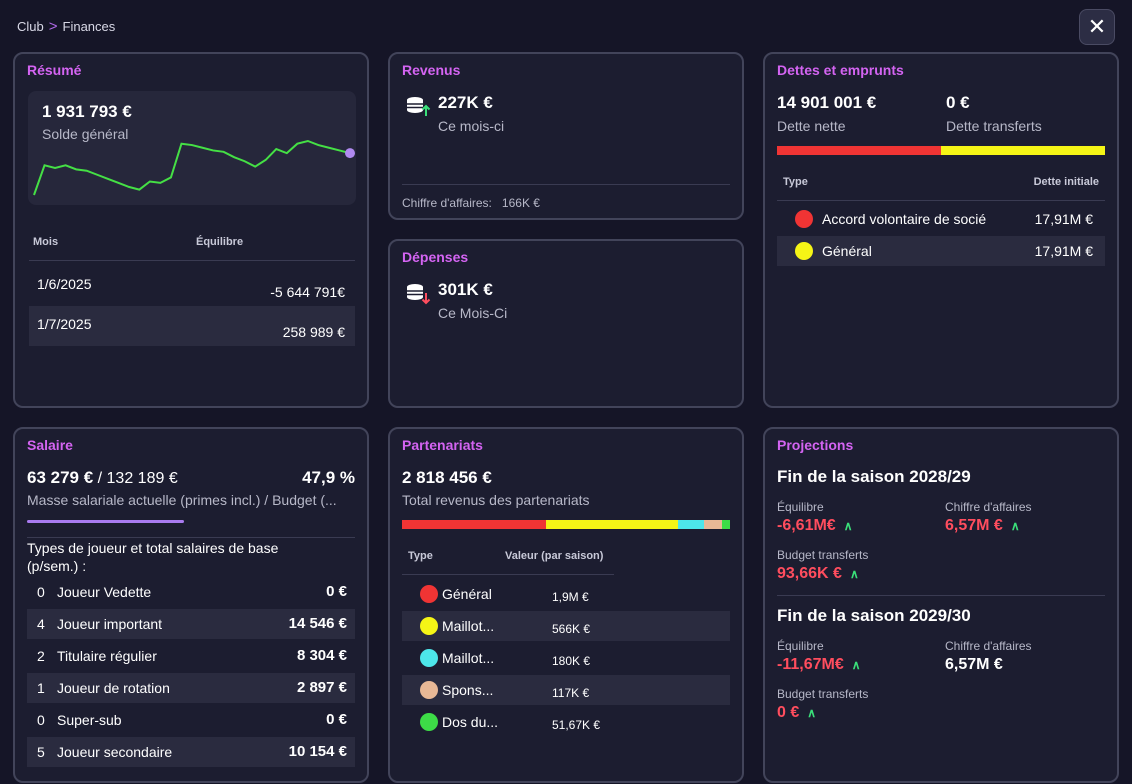 This screenshot has height=784, width=1132. What do you see at coordinates (467, 594) in the screenshot?
I see `partner-type: Général` at bounding box center [467, 594].